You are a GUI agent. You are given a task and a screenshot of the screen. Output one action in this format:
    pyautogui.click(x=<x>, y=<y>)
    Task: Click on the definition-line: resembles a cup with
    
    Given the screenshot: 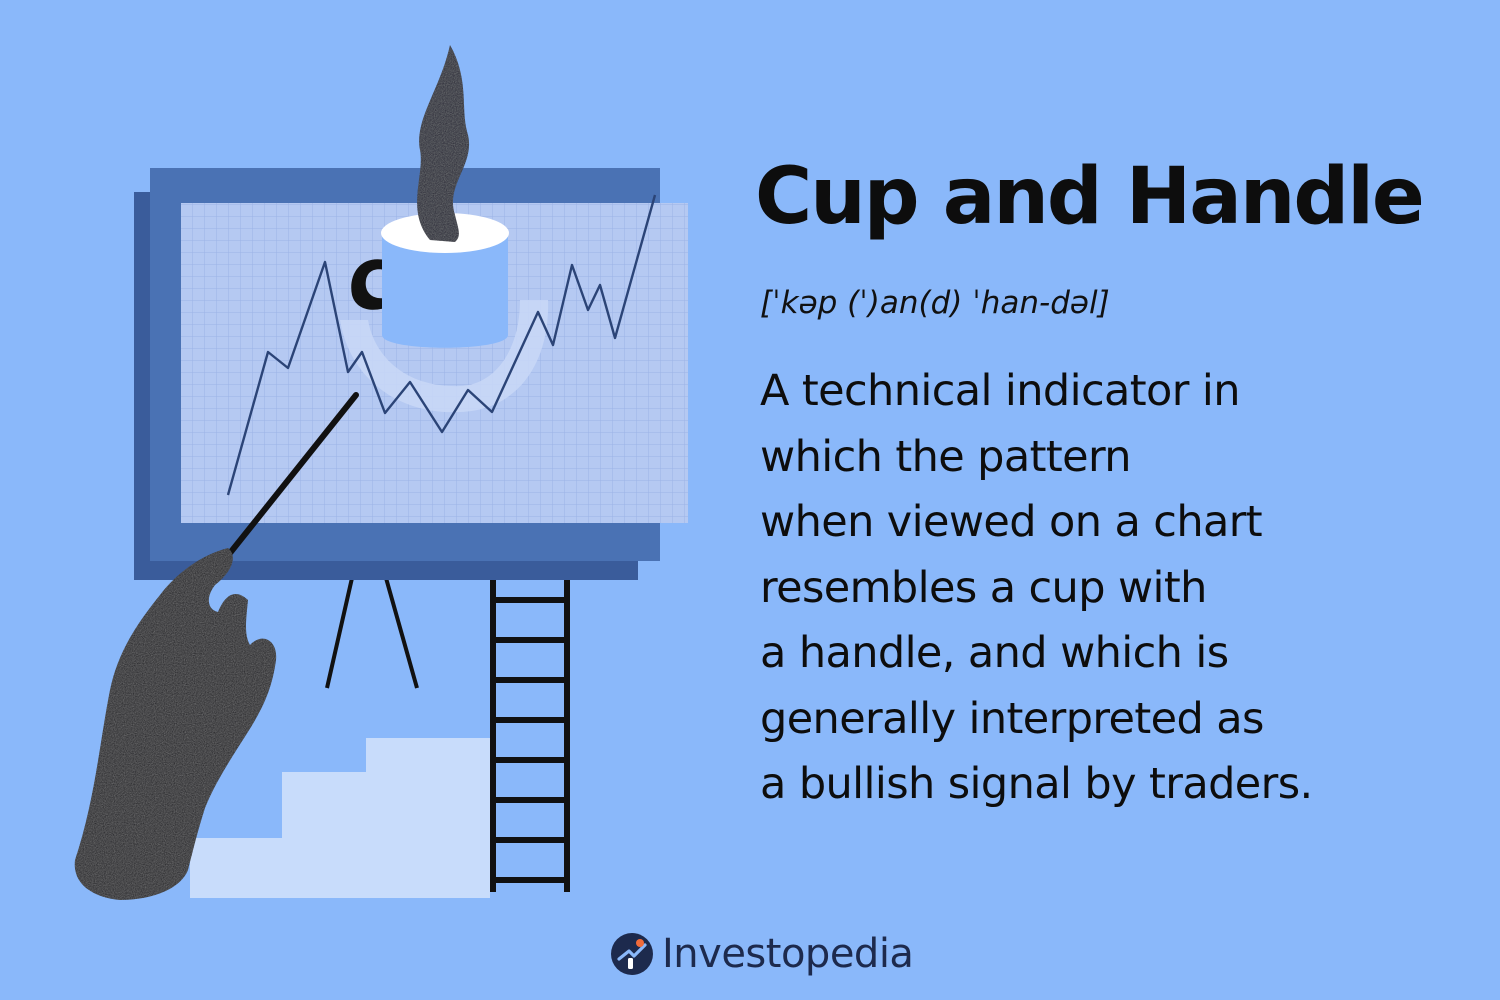 What is the action you would take?
    pyautogui.click(x=983, y=587)
    